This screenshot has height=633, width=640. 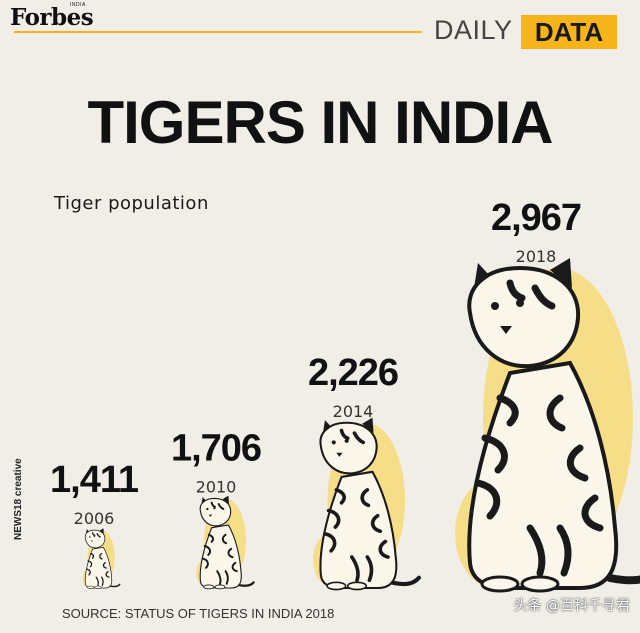 I want to click on source-note: SOURCE: STATUS OF TIGERS IN INDIA 2018, so click(x=198, y=613).